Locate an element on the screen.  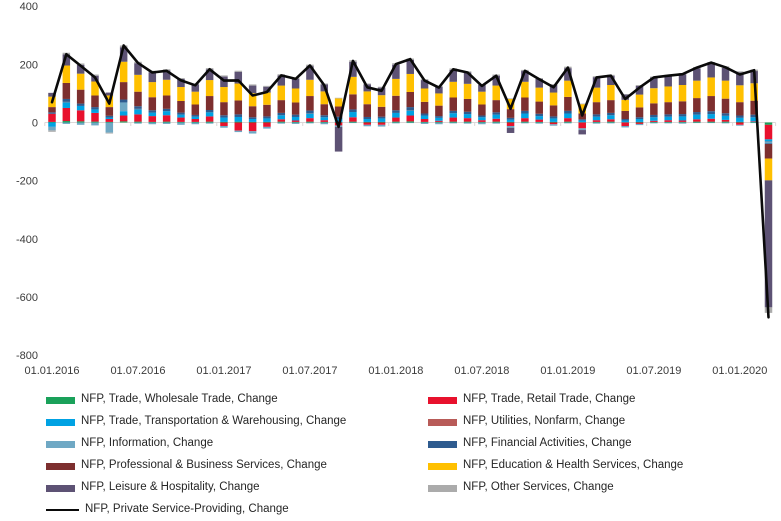
legend-label: NFP, Trade, Retail Trade, Change is located at coordinates (549, 400).